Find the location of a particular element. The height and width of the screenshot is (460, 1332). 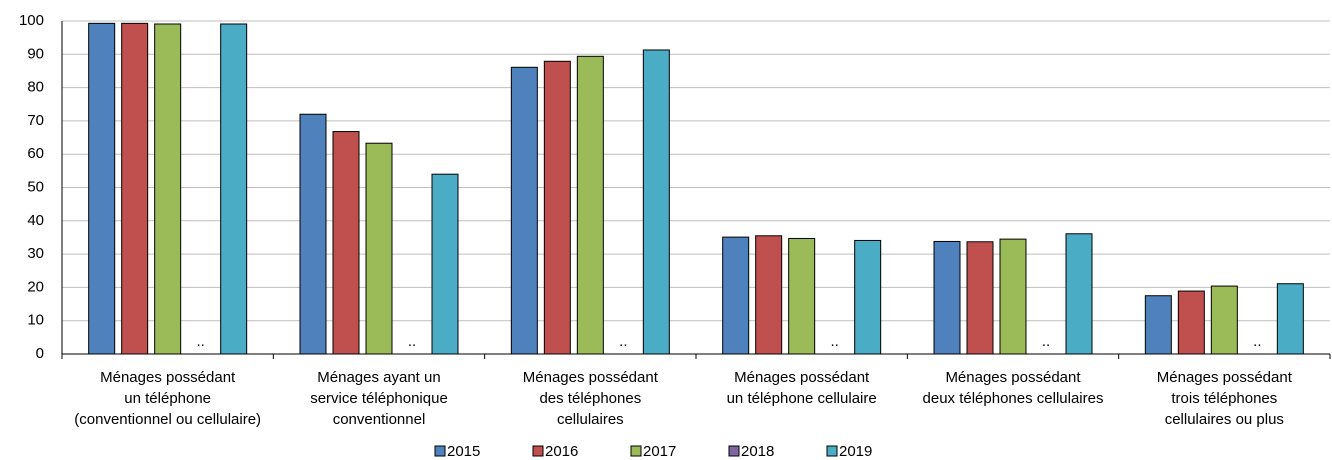

x-tick-label: des téléphones is located at coordinates (590, 398).